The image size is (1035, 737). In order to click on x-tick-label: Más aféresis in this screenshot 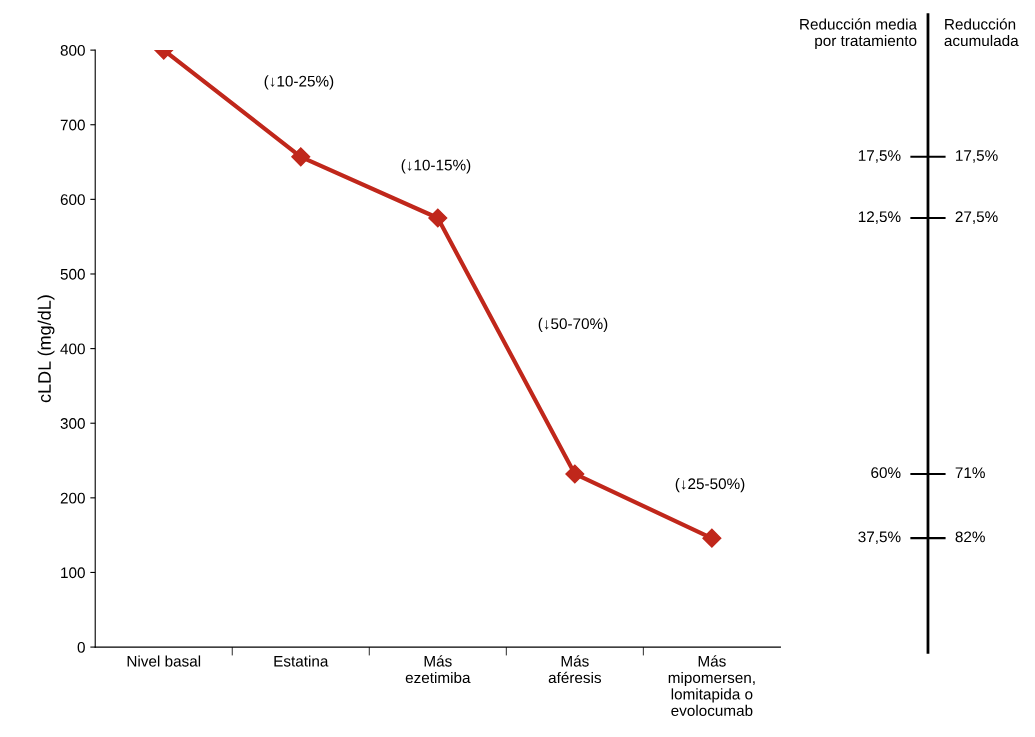, I will do `click(575, 669)`.